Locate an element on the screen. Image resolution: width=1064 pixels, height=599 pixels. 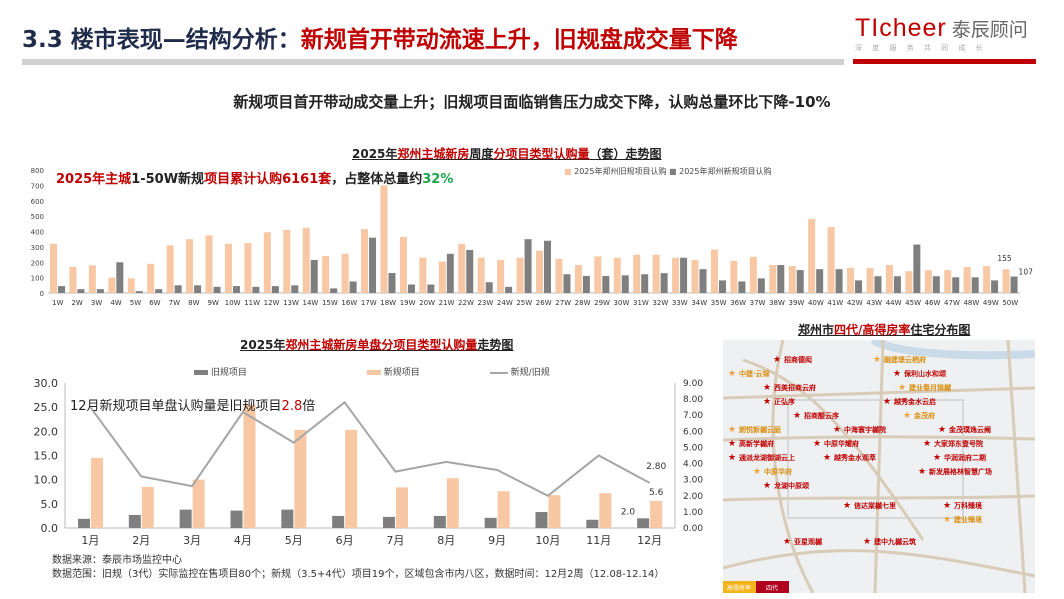
x-tick-label: 12月 is located at coordinates (649, 540).